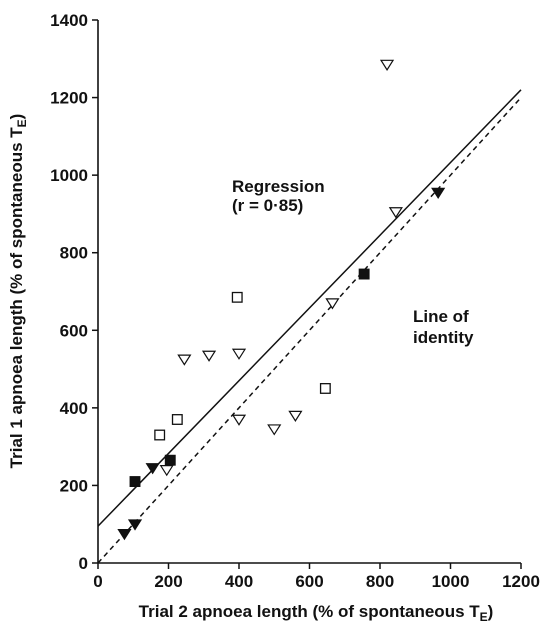  Describe the element at coordinates (69, 20) in the screenshot. I see `y-tick-label: 1400` at that location.